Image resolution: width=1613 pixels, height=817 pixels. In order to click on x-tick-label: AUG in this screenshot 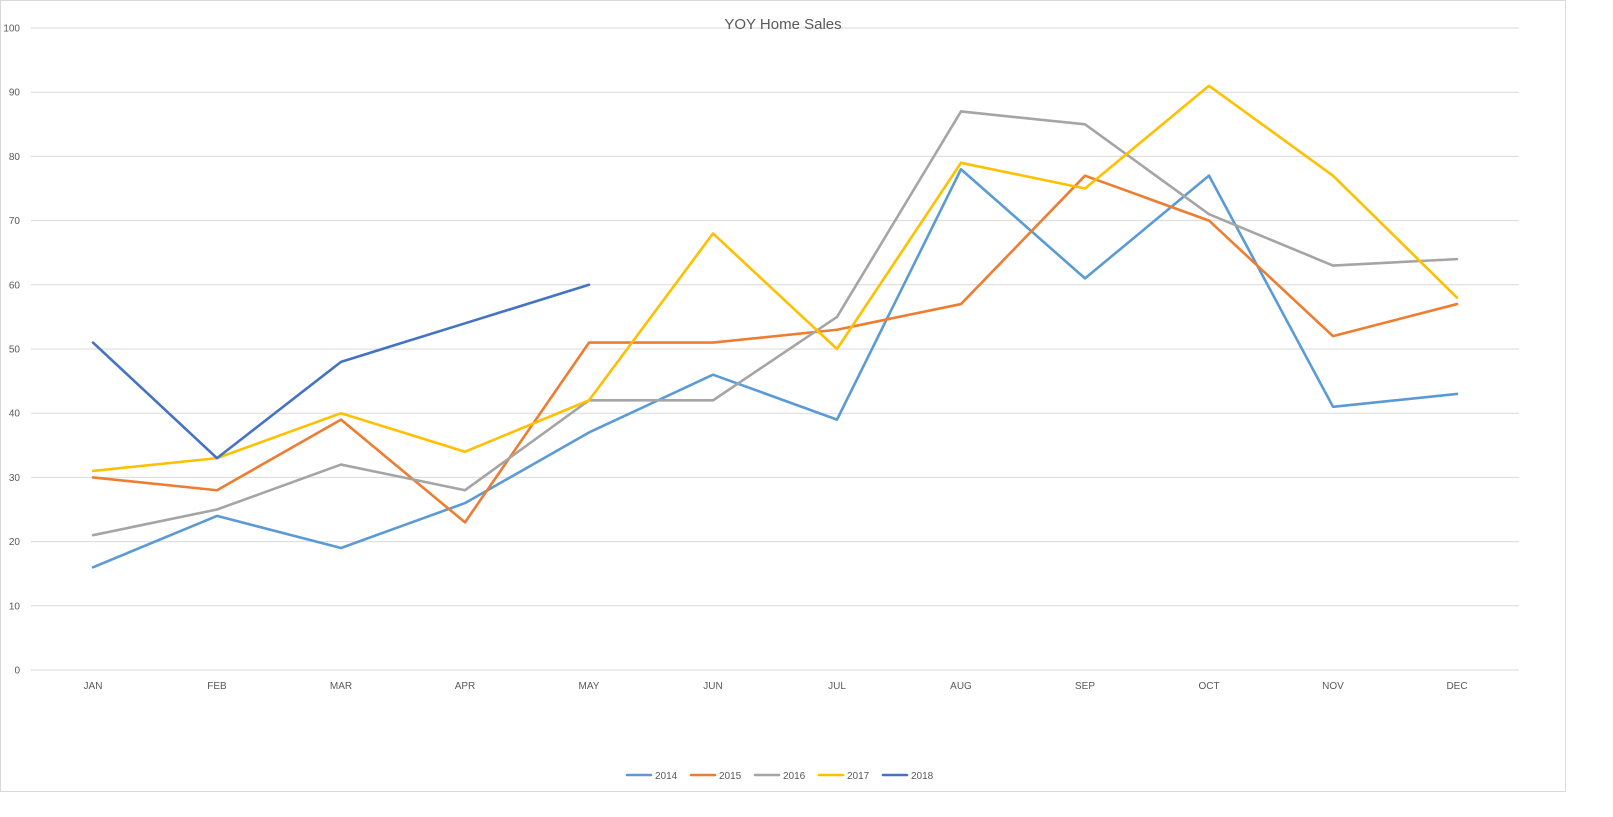, I will do `click(961, 686)`.